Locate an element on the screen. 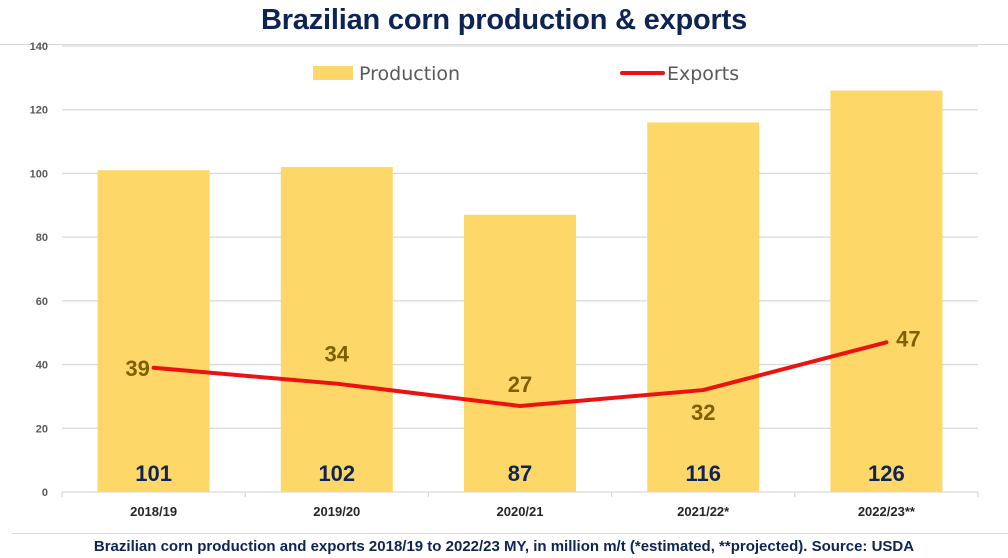  y-axis-ticks: 0 20 40 60 80 100 120 140 is located at coordinates (39, 270).